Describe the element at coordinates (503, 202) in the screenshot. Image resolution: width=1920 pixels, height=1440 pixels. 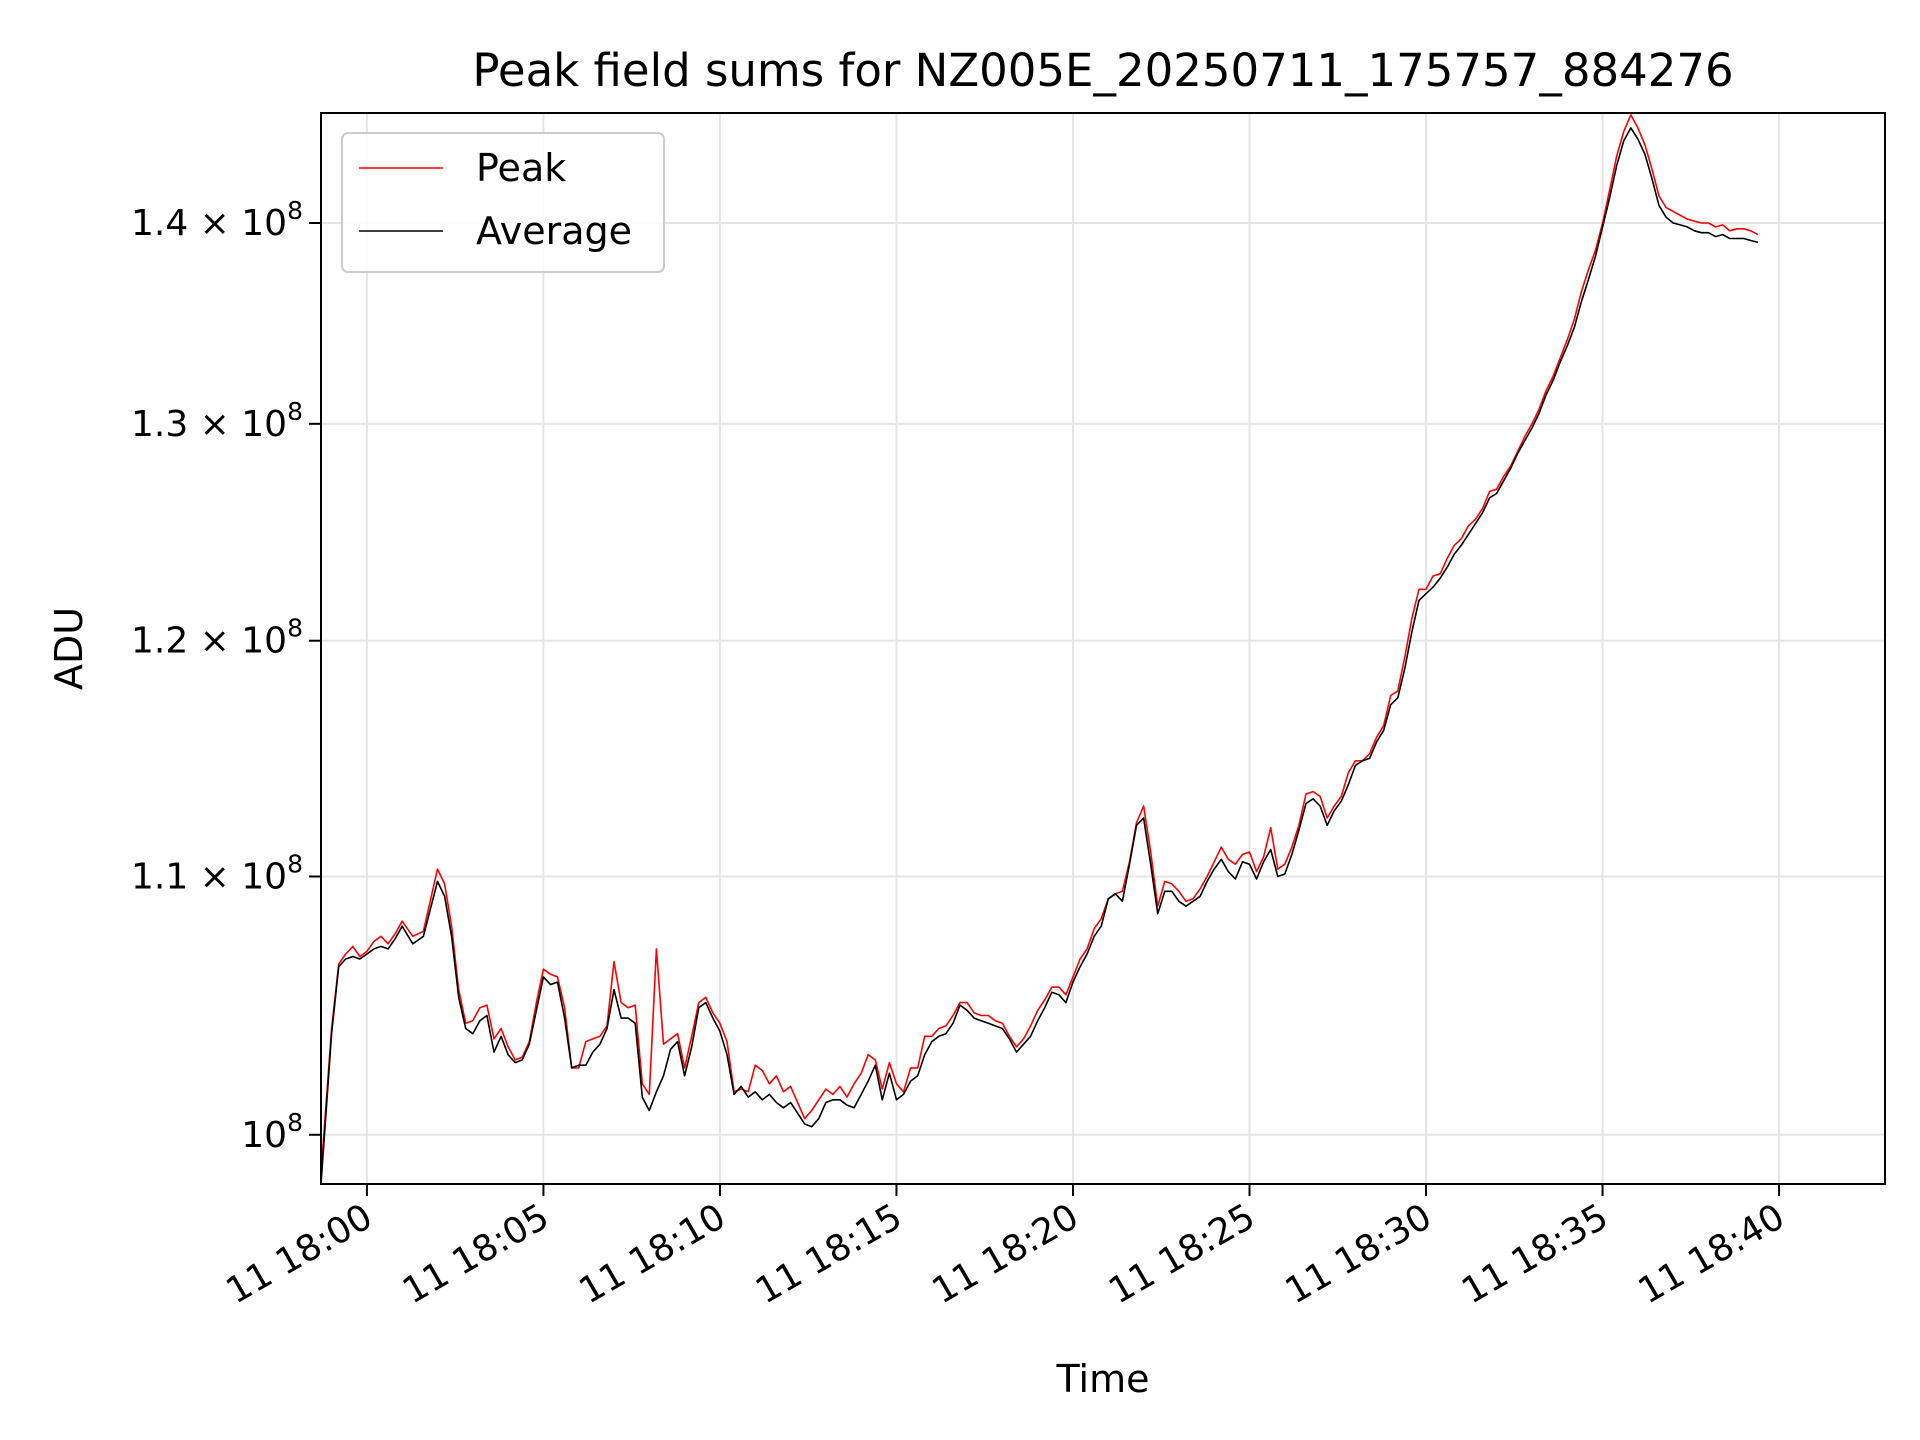
I see `legend: Peak Average` at that location.